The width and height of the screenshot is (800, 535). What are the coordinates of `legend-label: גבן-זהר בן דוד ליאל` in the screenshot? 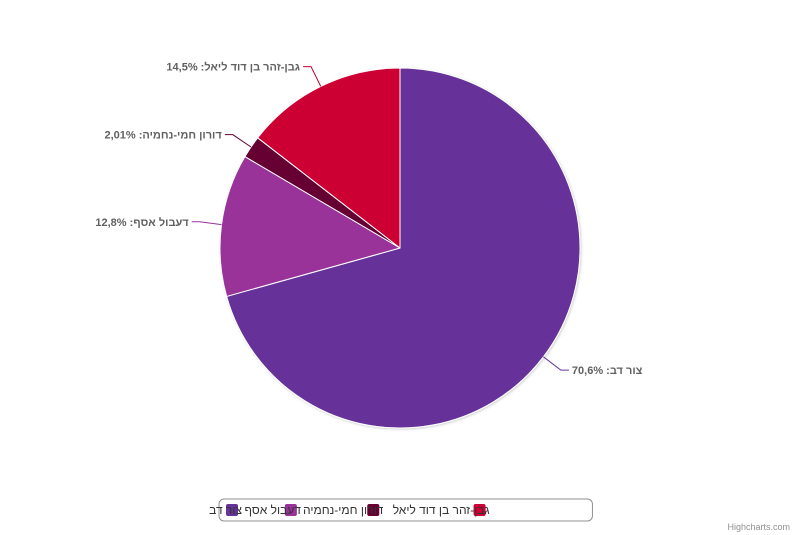 It's located at (441, 510).